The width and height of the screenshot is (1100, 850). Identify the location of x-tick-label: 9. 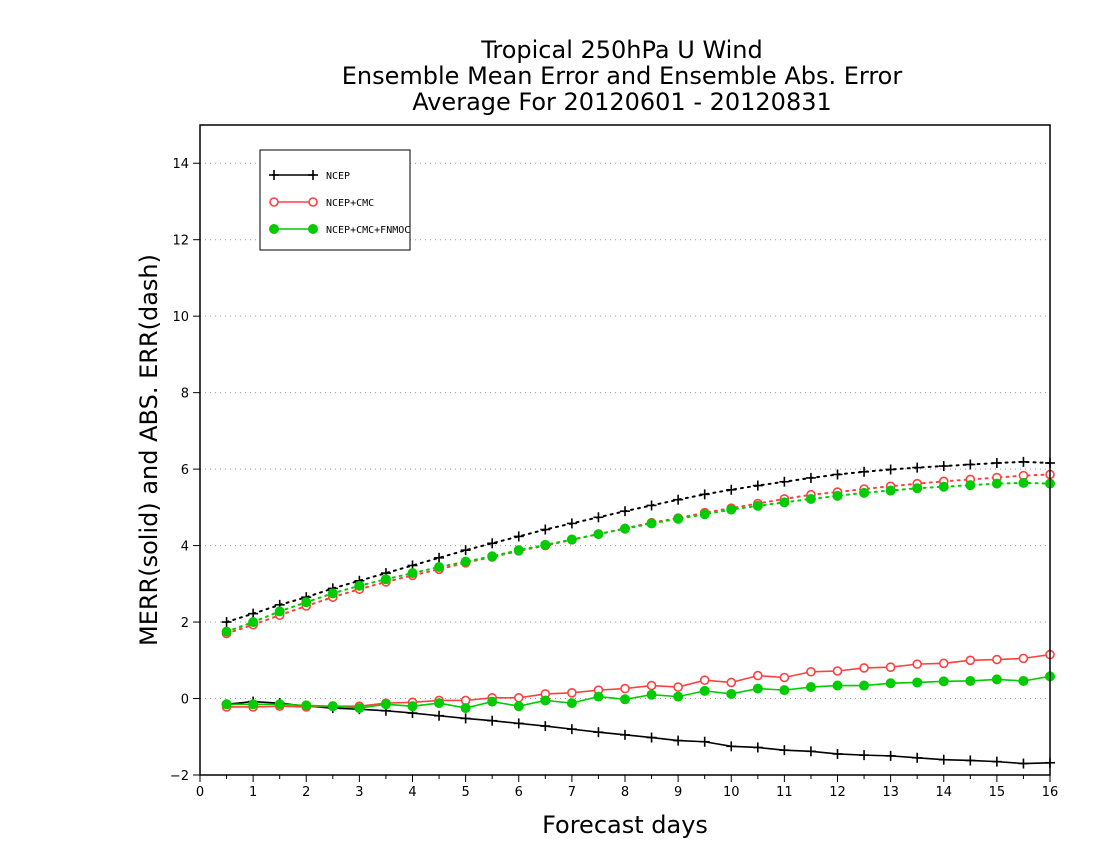
(678, 792).